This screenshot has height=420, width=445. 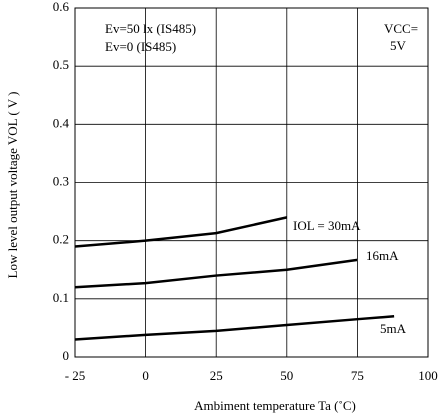 What do you see at coordinates (428, 375) in the screenshot?
I see `x-tick-label: 100` at bounding box center [428, 375].